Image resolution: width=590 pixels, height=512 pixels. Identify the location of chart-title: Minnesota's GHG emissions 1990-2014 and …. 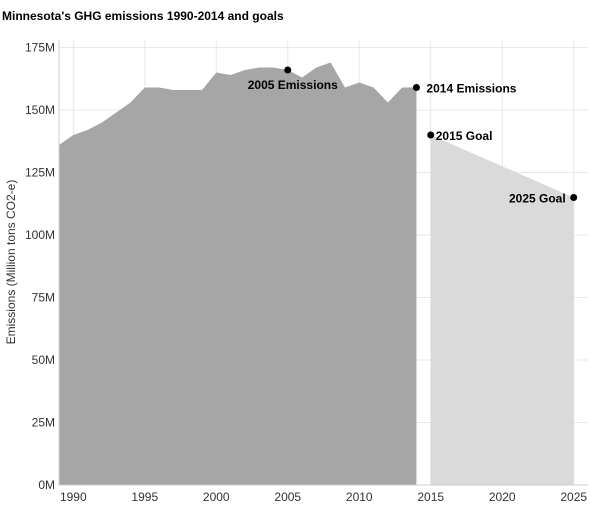
(143, 16).